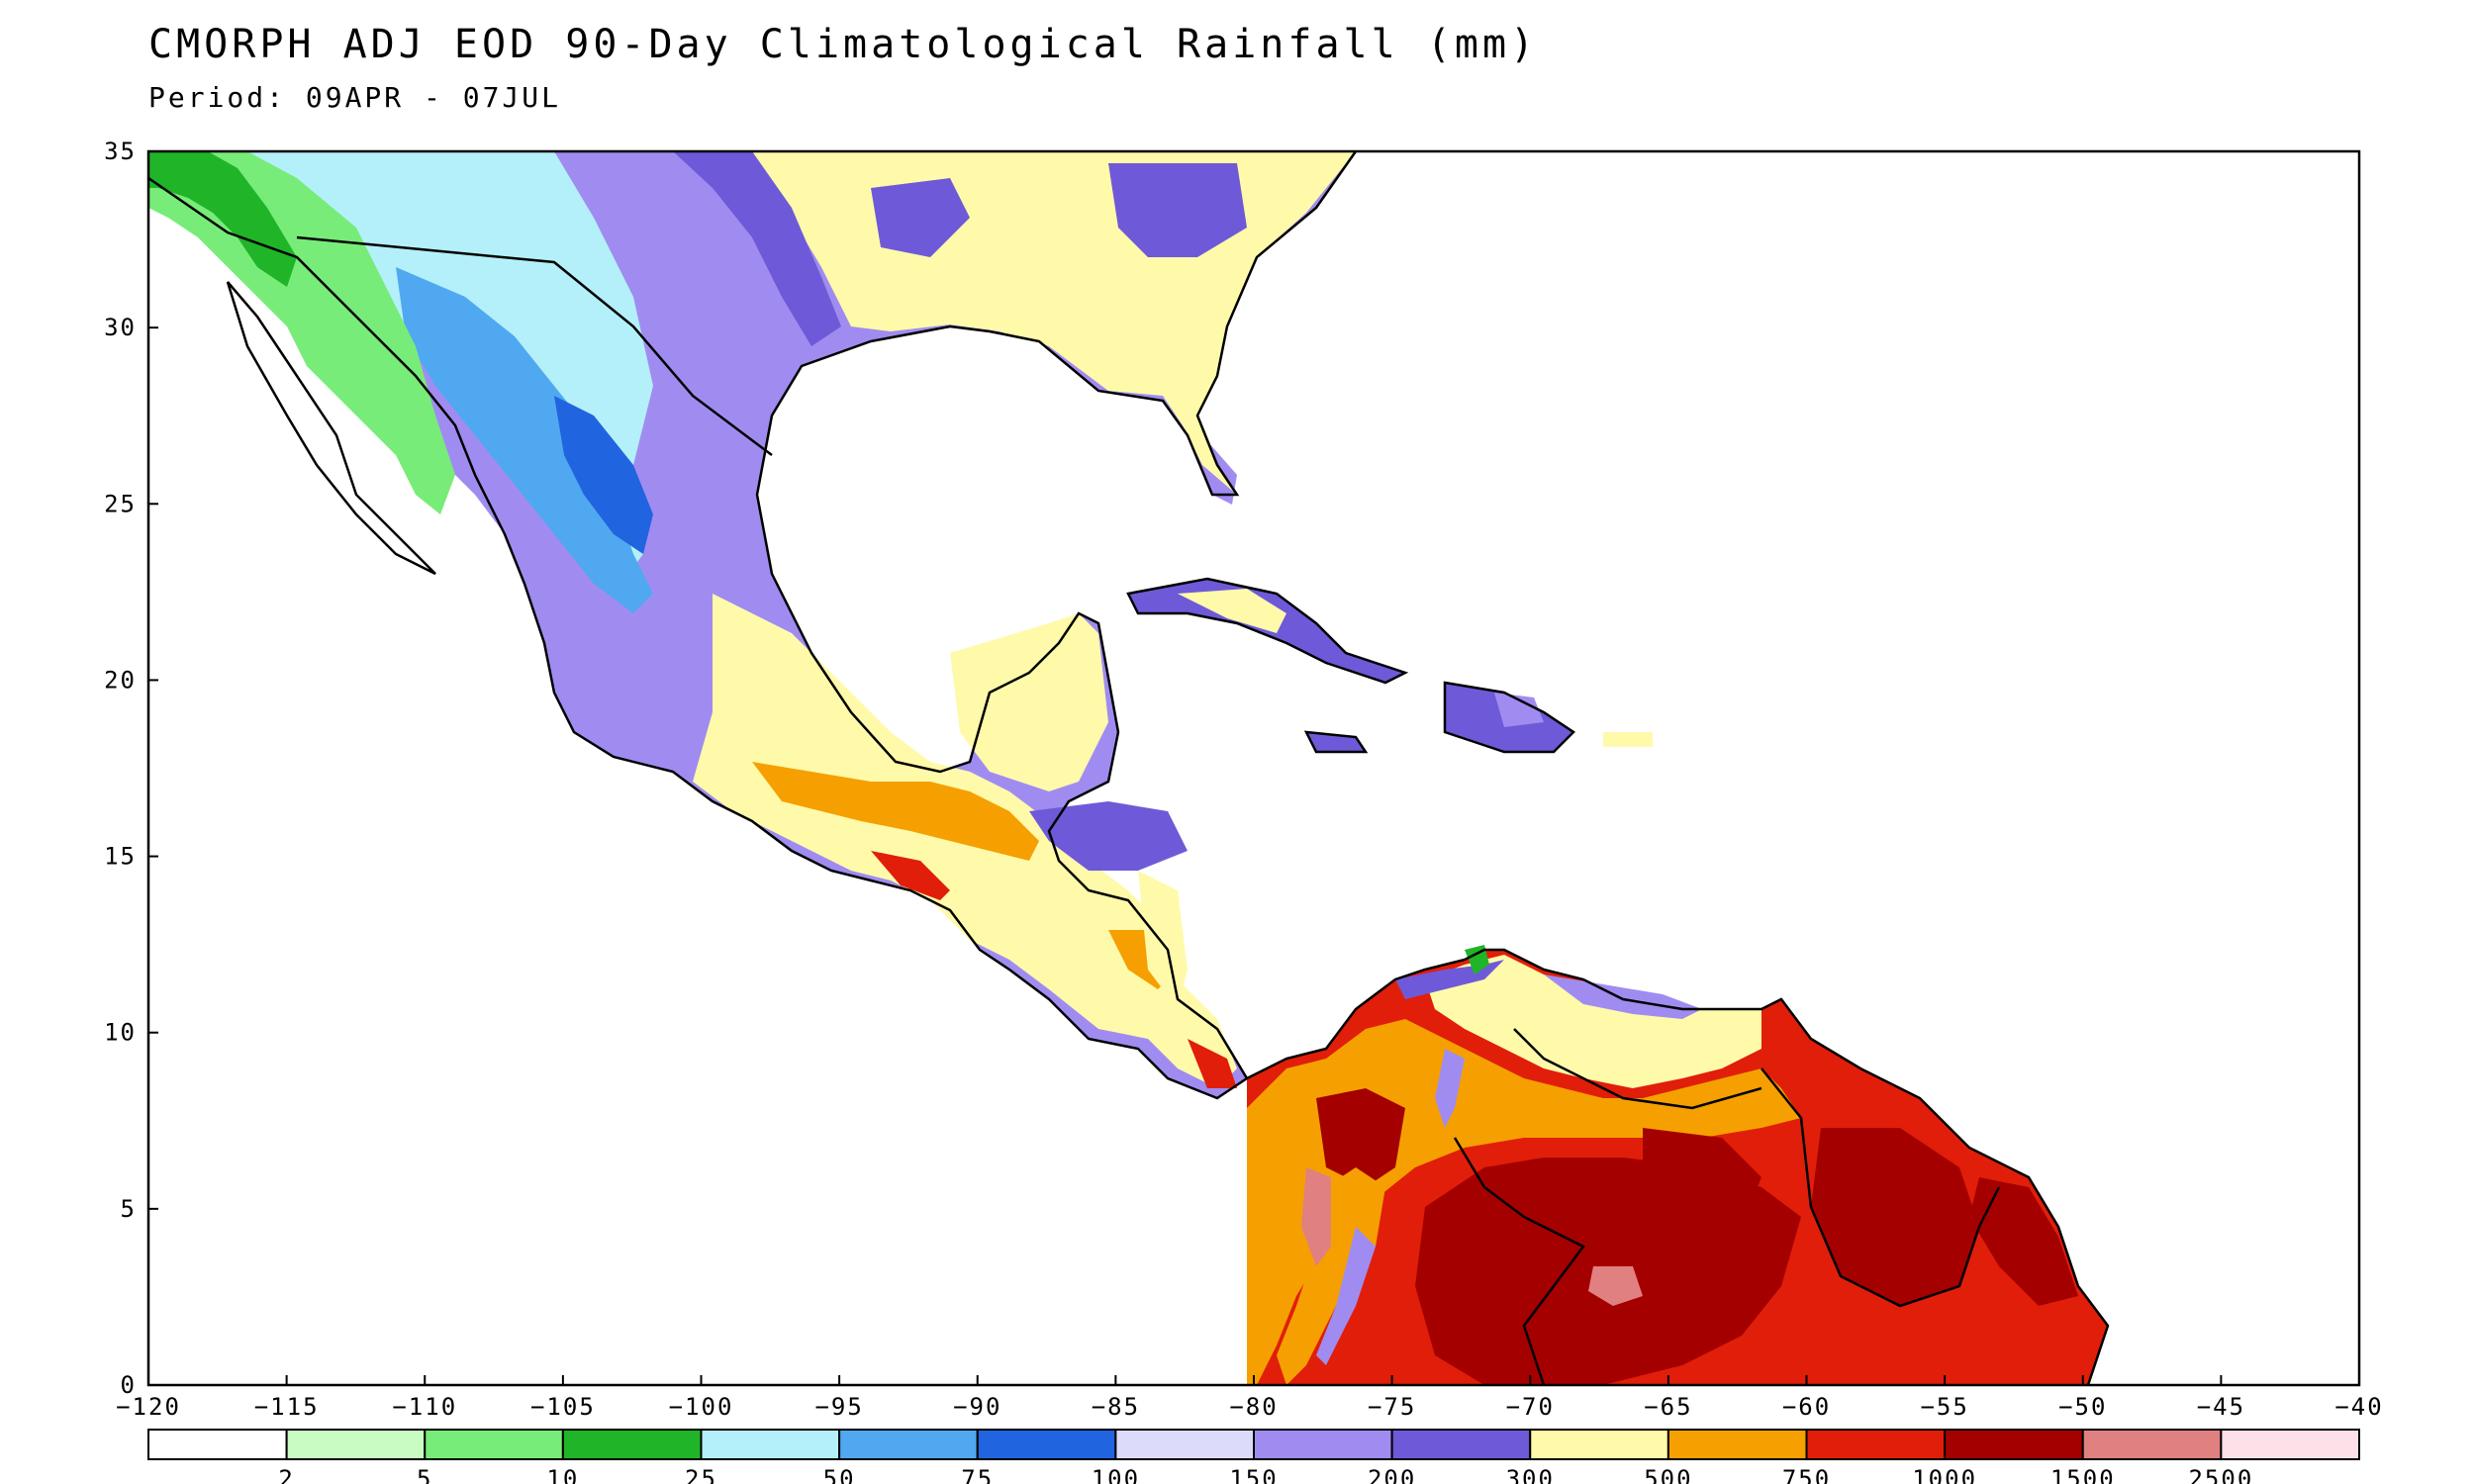 This screenshot has height=1484, width=2474. What do you see at coordinates (1668, 1407) in the screenshot?
I see `lon-tick-label: −65` at bounding box center [1668, 1407].